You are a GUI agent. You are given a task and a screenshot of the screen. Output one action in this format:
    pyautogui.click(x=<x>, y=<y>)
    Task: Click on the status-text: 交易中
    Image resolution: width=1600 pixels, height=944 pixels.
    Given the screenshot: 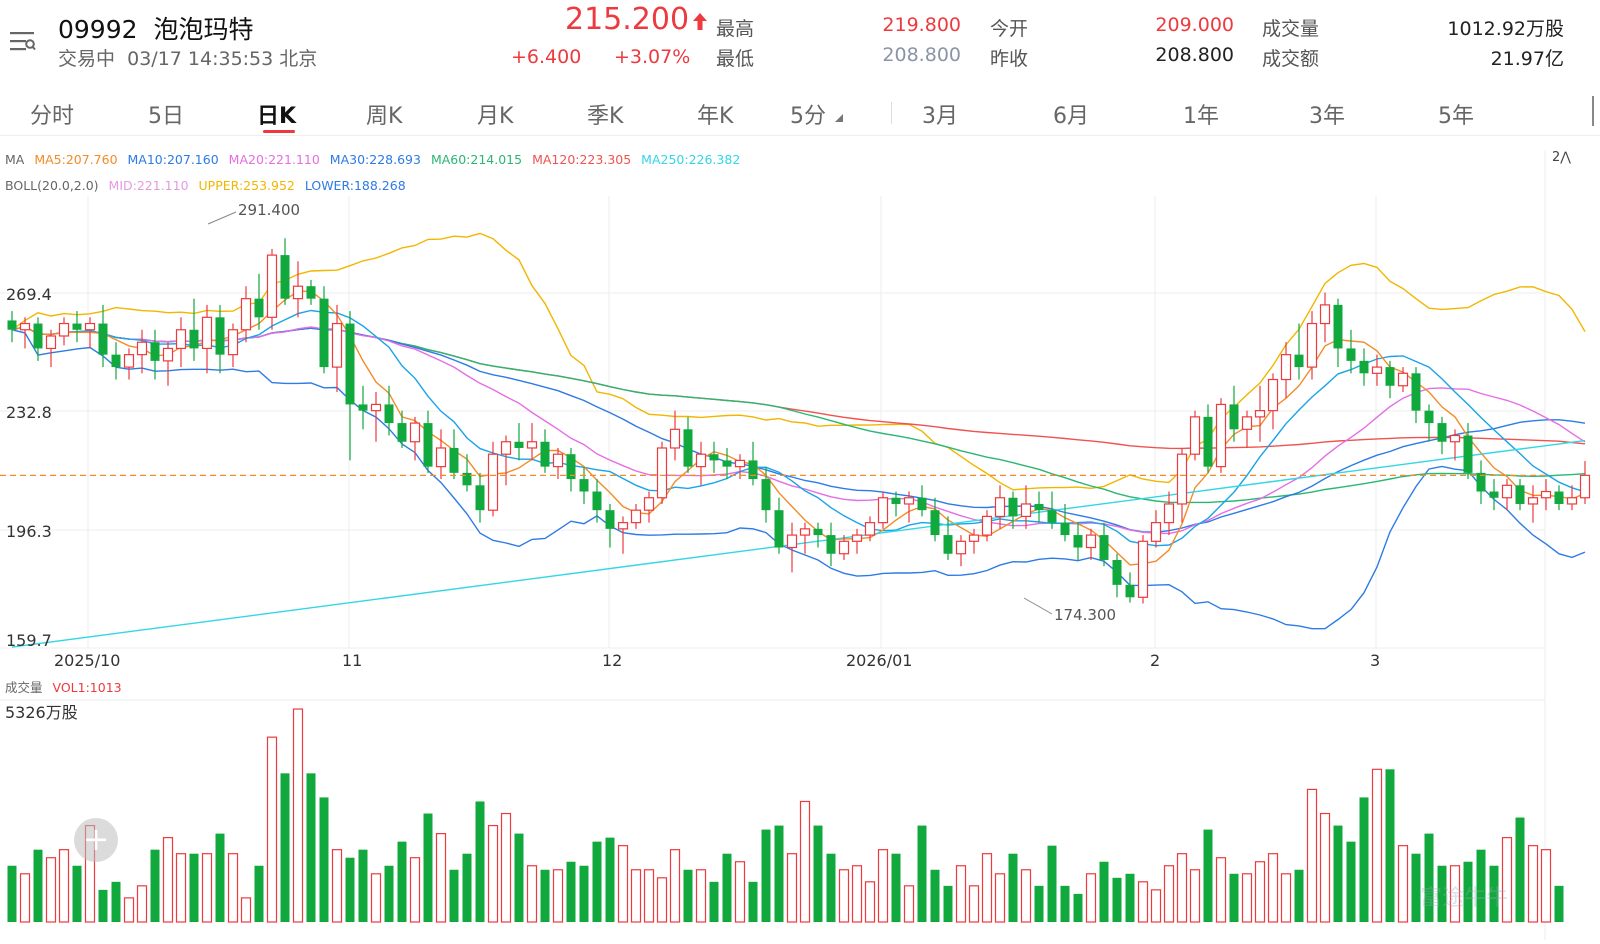 What is the action you would take?
    pyautogui.click(x=87, y=59)
    